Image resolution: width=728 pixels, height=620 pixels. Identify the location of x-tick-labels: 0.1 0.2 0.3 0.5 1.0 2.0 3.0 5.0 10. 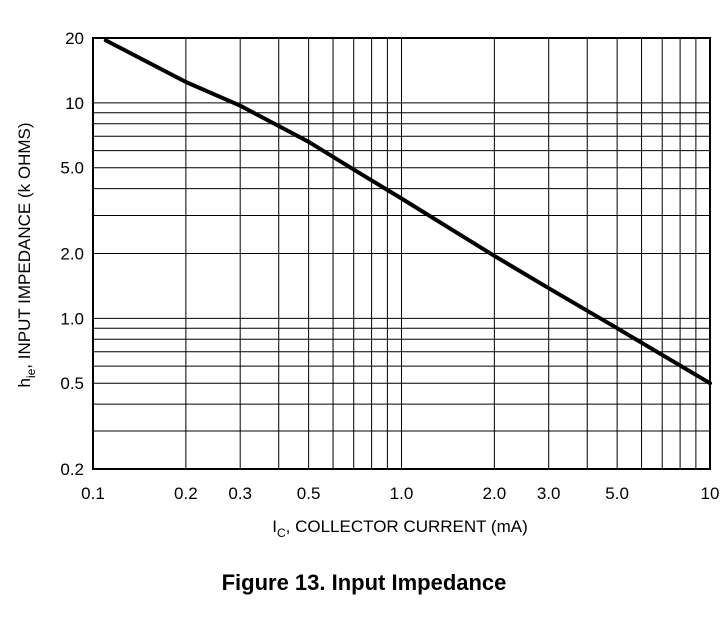
(400, 493).